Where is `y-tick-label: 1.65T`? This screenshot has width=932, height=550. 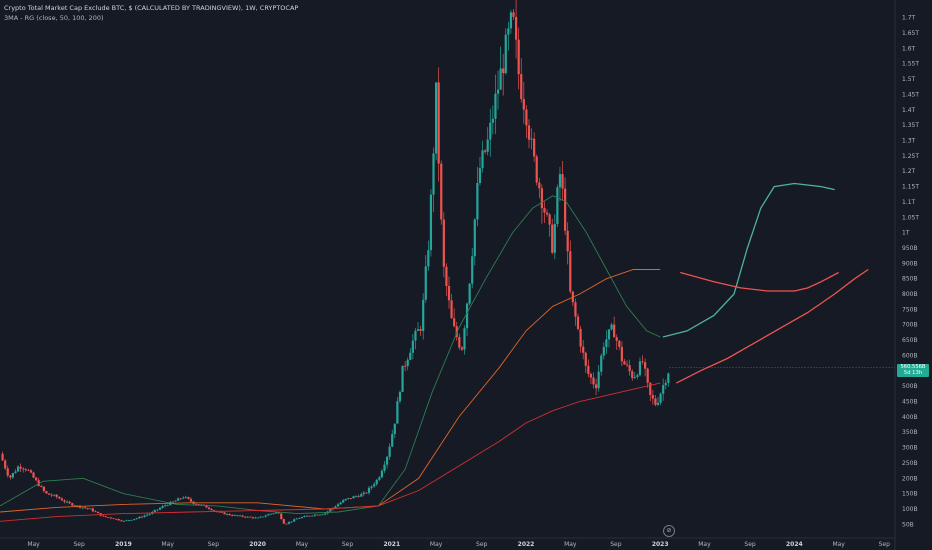
y-tick-label: 1.65T is located at coordinates (910, 33).